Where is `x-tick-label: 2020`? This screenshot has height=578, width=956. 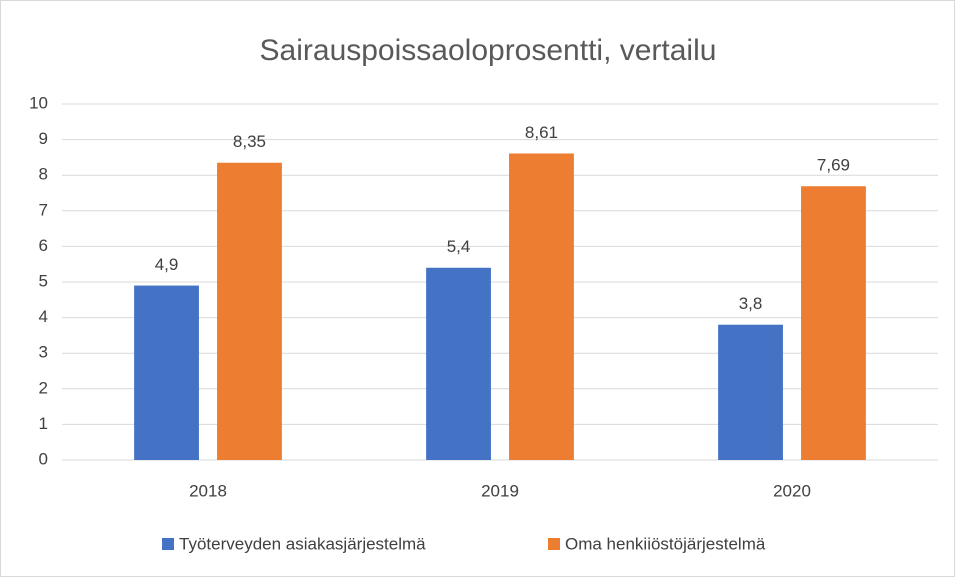
x-tick-label: 2020 is located at coordinates (792, 490).